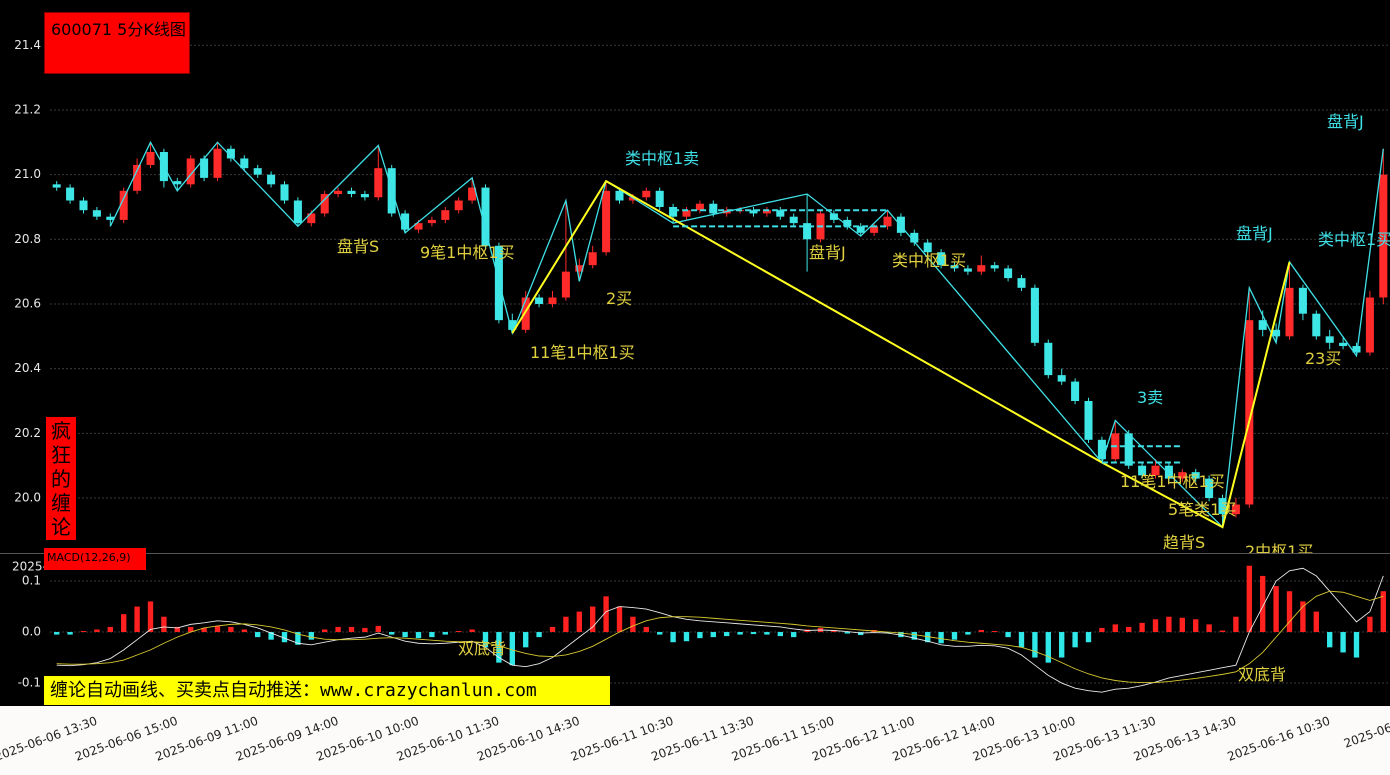  I want to click on y-tick-label: 20.0, so click(27, 498).